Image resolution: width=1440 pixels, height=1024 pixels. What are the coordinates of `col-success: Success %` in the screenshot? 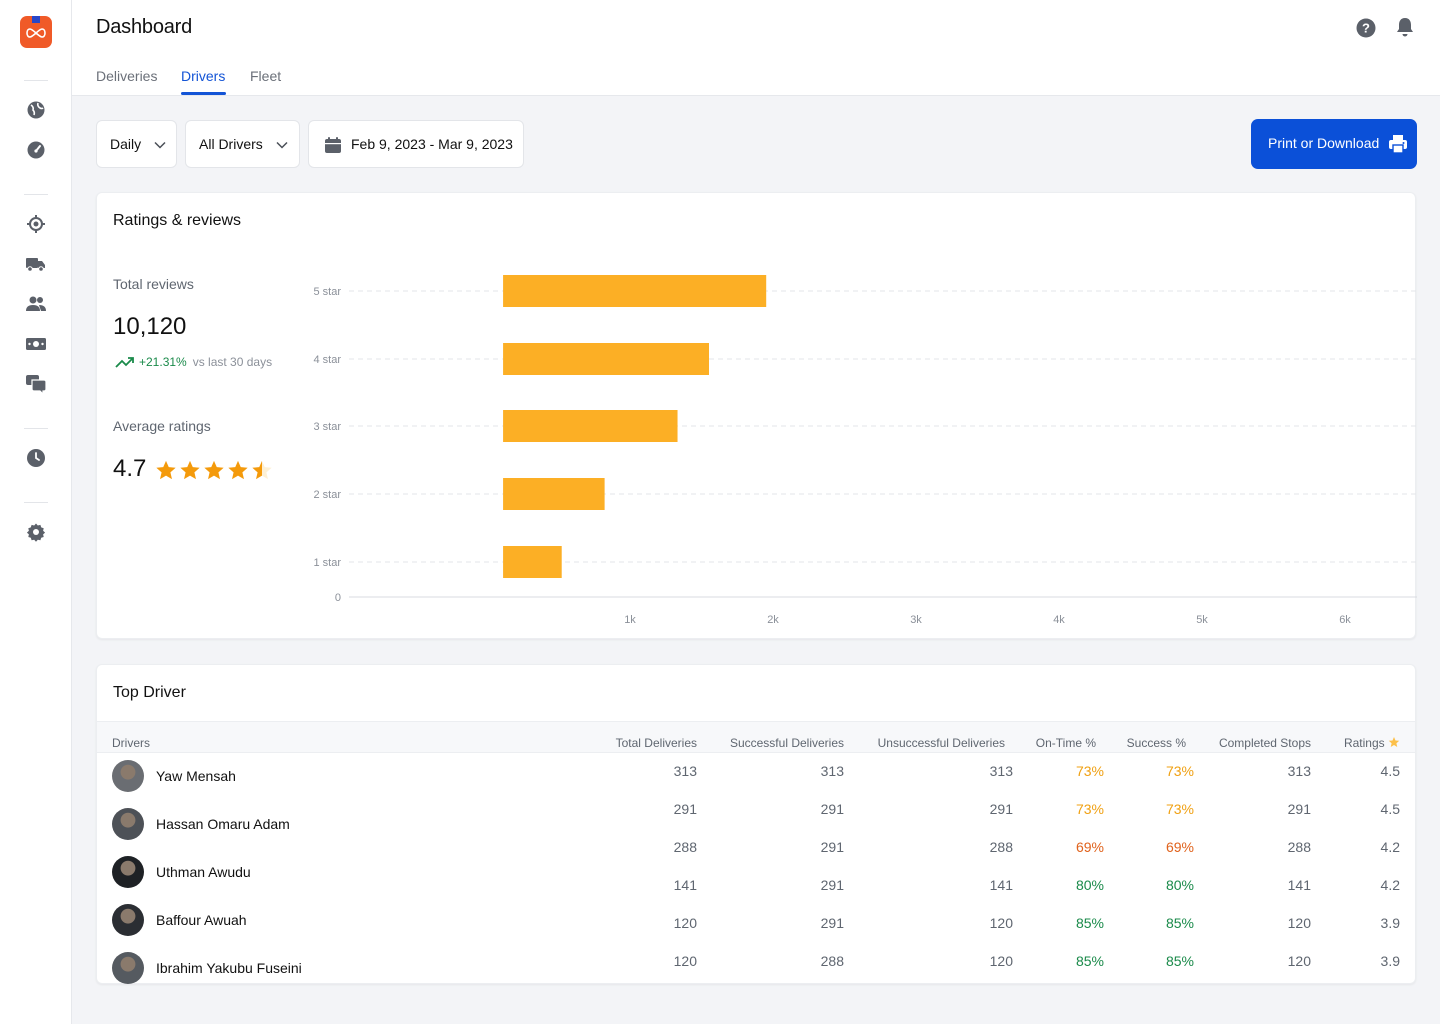 It's located at (1156, 743).